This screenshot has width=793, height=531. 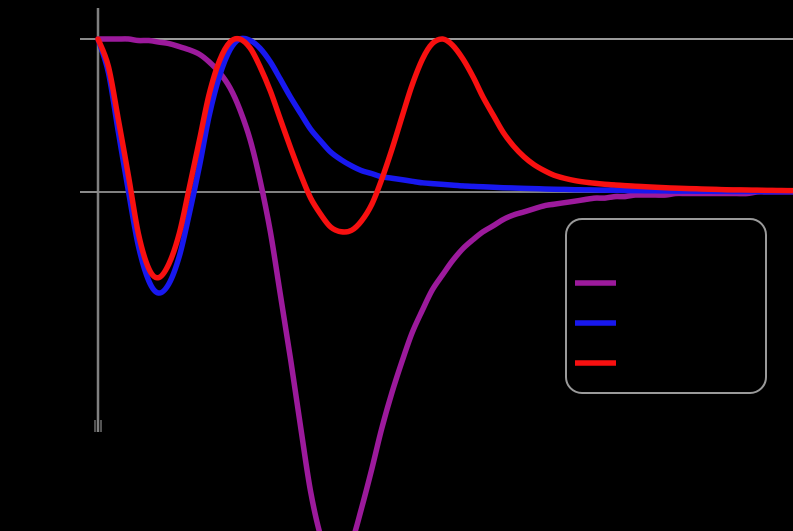 I want to click on y-tick-label-0: 0, so click(x=70, y=193).